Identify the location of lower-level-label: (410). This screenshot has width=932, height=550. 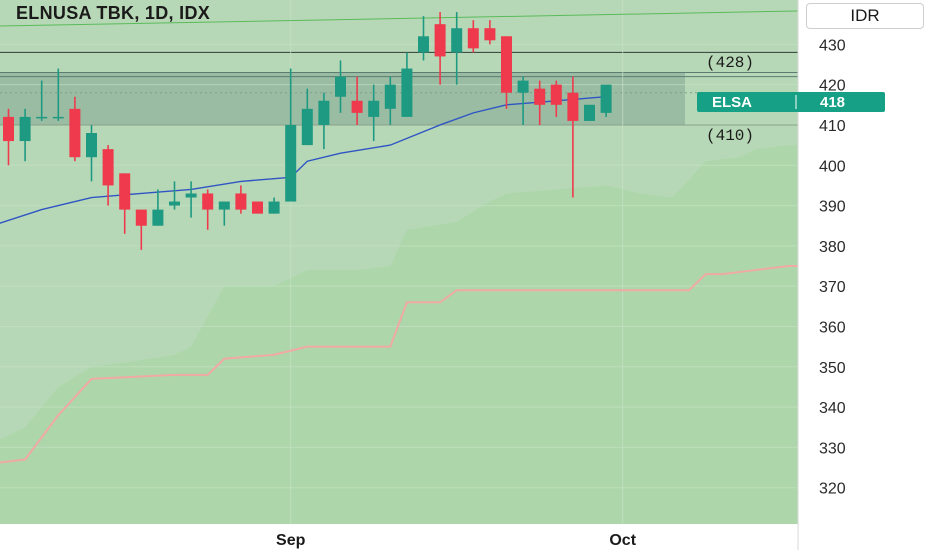
(730, 136).